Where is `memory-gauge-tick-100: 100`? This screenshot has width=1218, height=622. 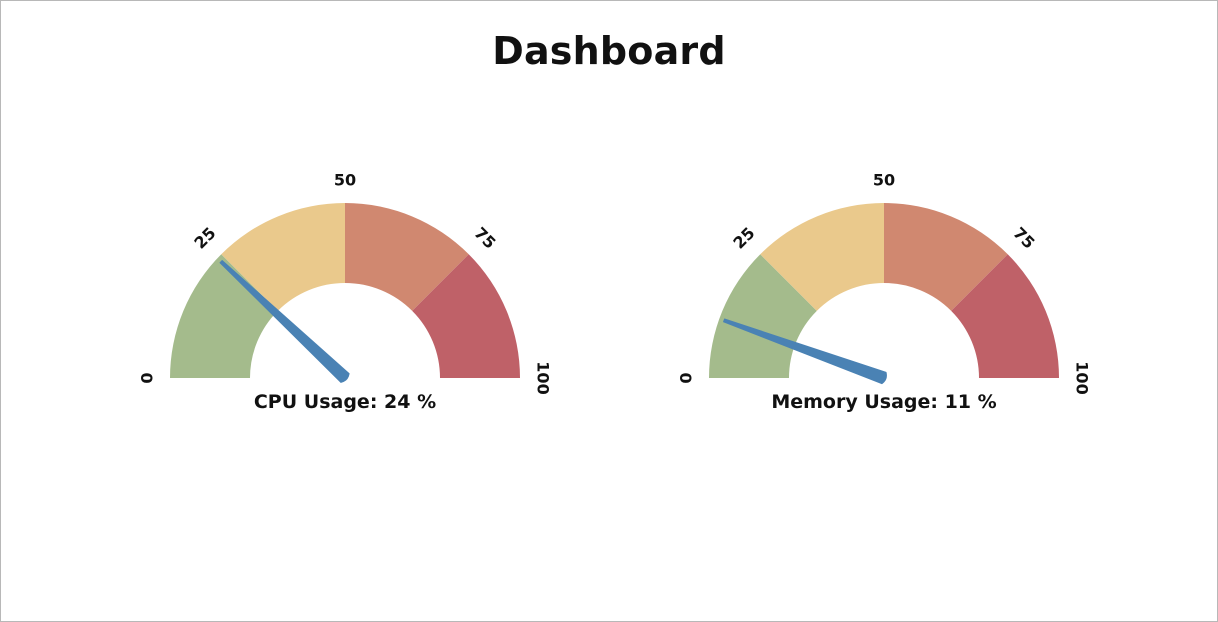
memory-gauge-tick-100: 100 is located at coordinates (1082, 377).